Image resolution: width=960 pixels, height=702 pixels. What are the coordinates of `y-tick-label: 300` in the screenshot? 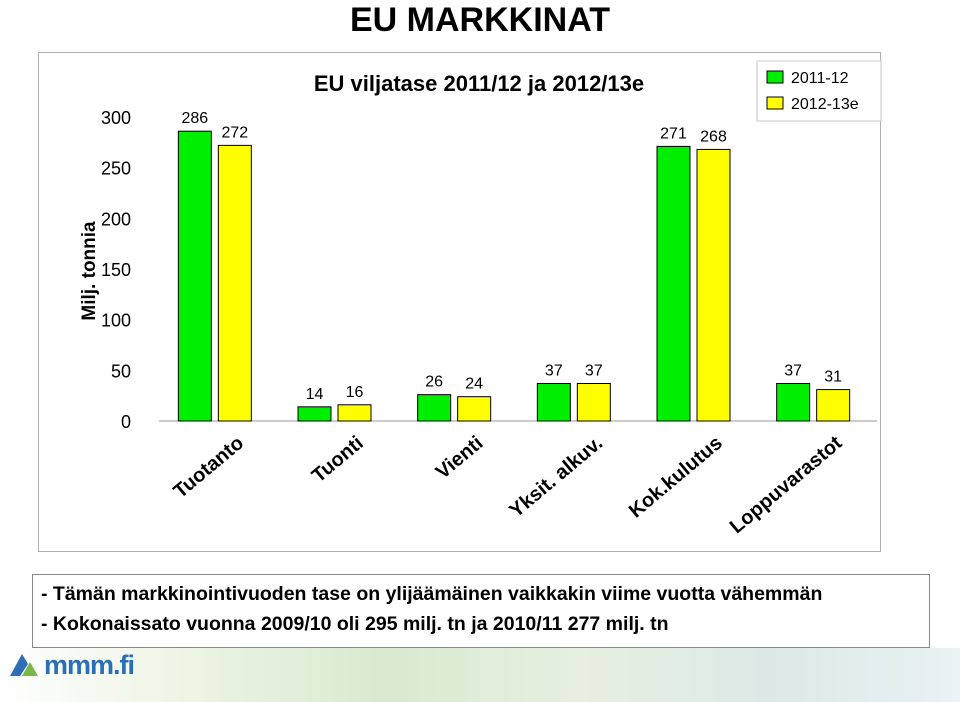 It's located at (116, 118).